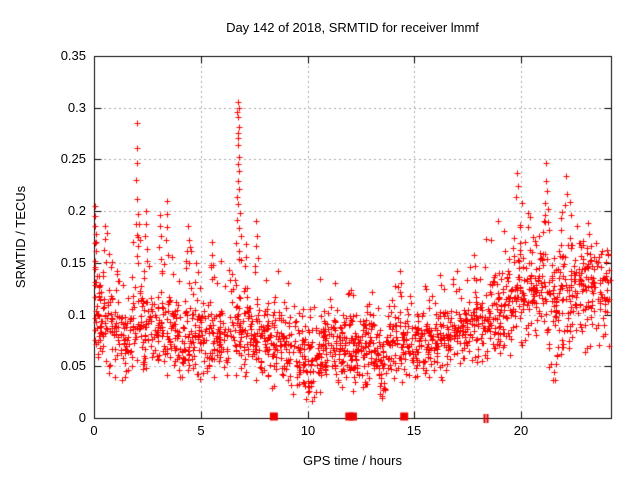 The image size is (640, 480). I want to click on x-tick-label: 15, so click(414, 430).